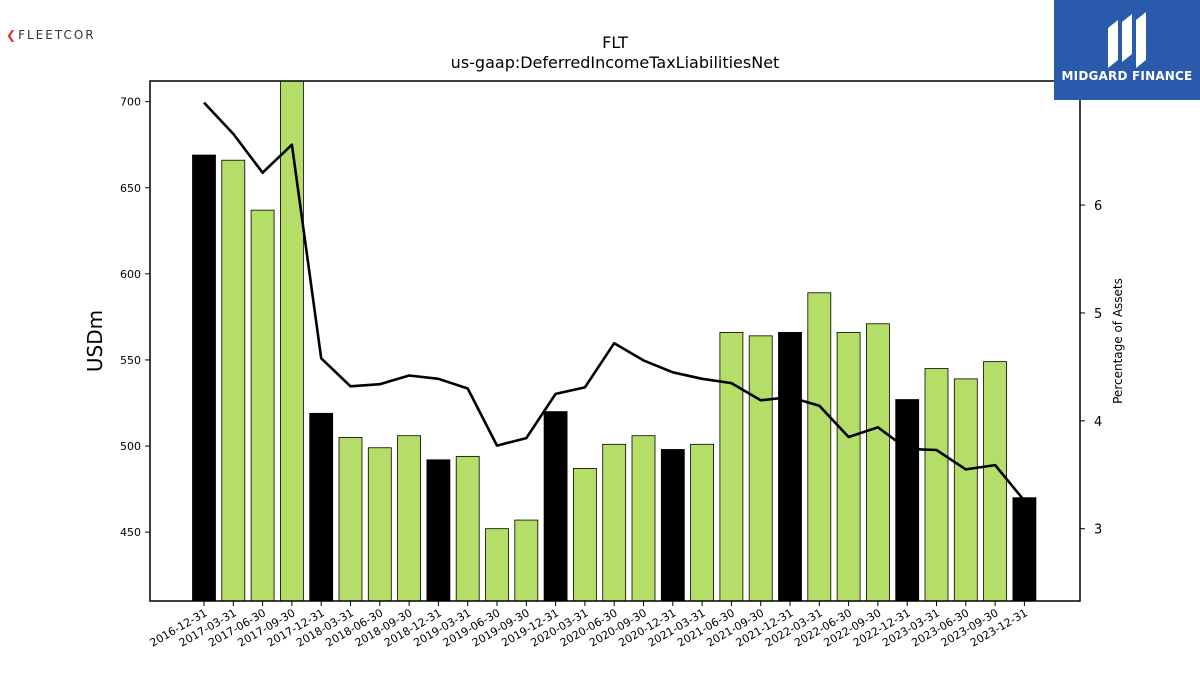 The image size is (1200, 675). I want to click on y2-tick-label: 4, so click(1098, 422).